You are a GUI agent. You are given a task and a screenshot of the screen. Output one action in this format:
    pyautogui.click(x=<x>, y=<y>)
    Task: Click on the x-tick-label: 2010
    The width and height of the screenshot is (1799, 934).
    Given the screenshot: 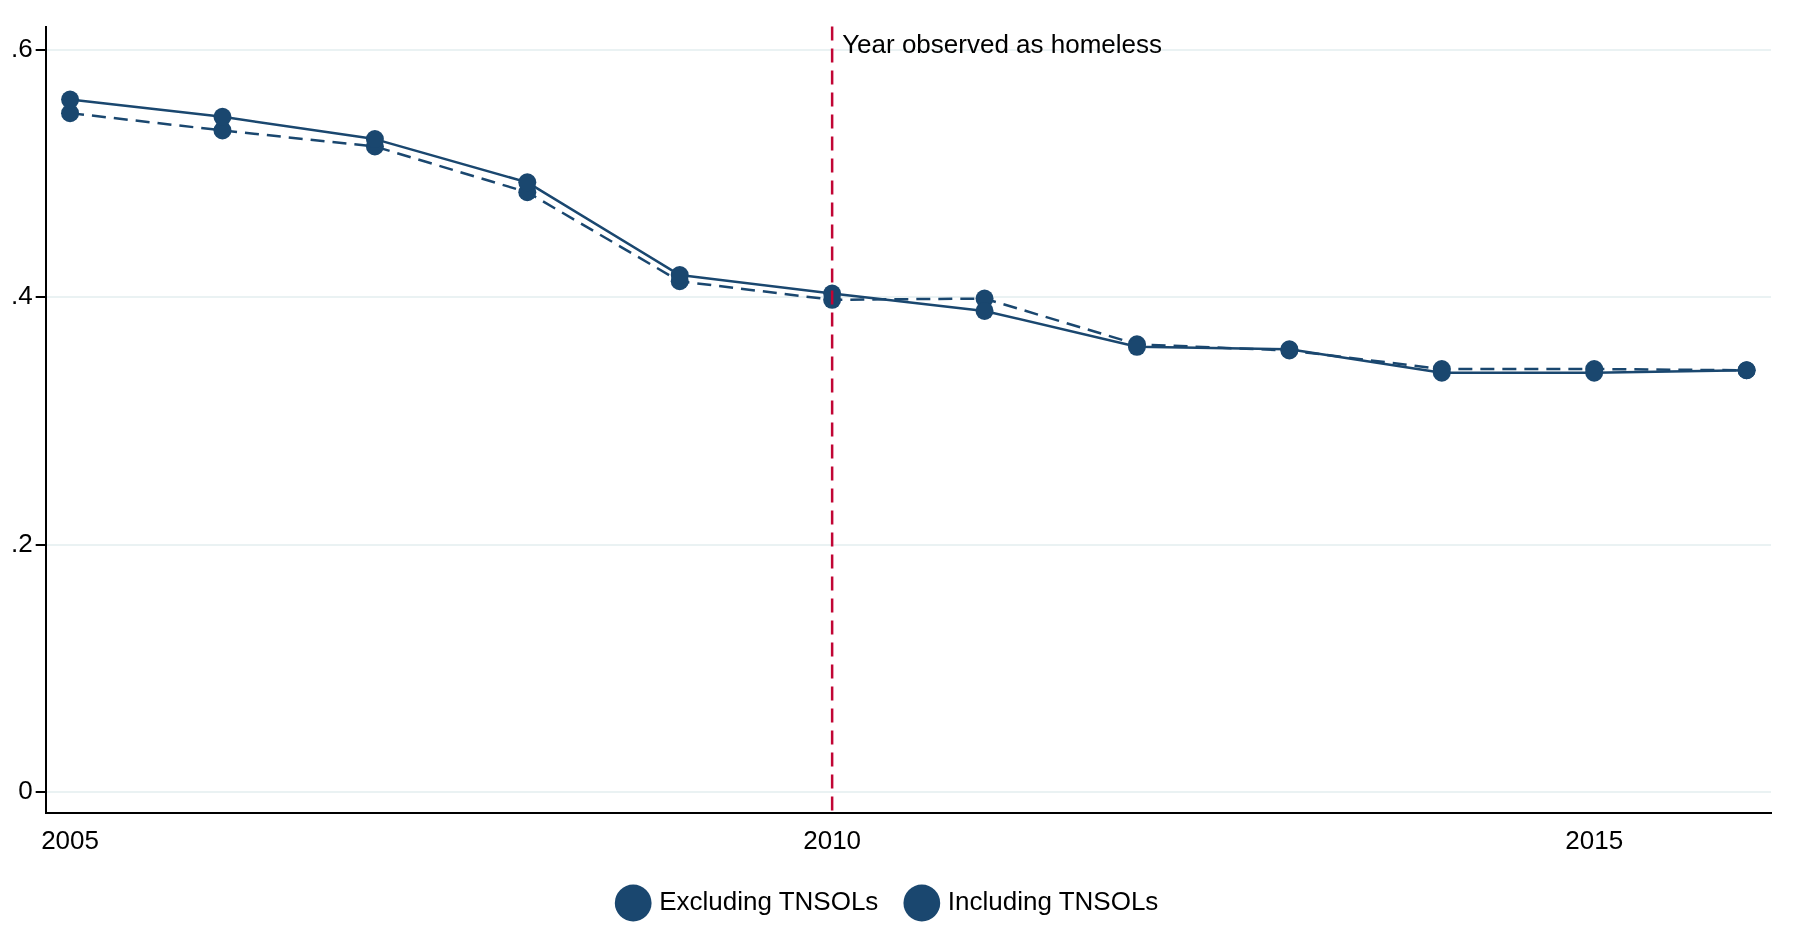 What is the action you would take?
    pyautogui.click(x=832, y=839)
    